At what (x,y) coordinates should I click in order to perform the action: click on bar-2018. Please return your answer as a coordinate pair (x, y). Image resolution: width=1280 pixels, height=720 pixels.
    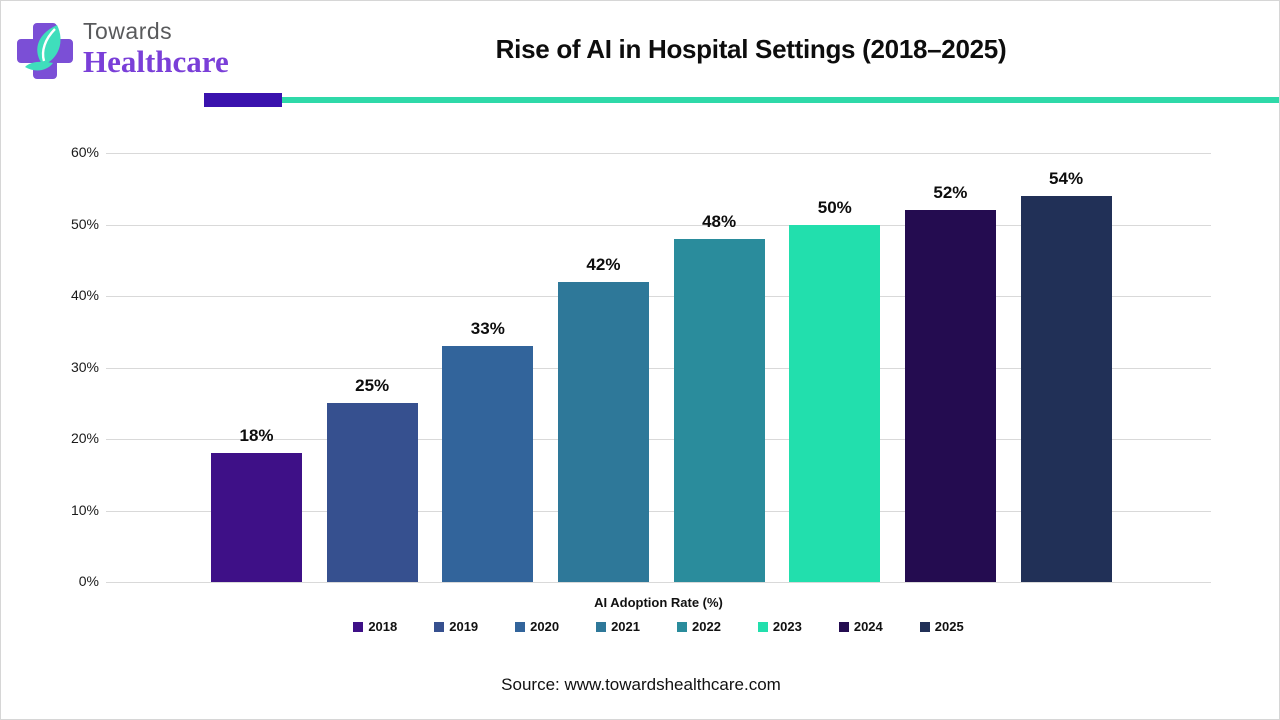
    Looking at the image, I should click on (256, 517).